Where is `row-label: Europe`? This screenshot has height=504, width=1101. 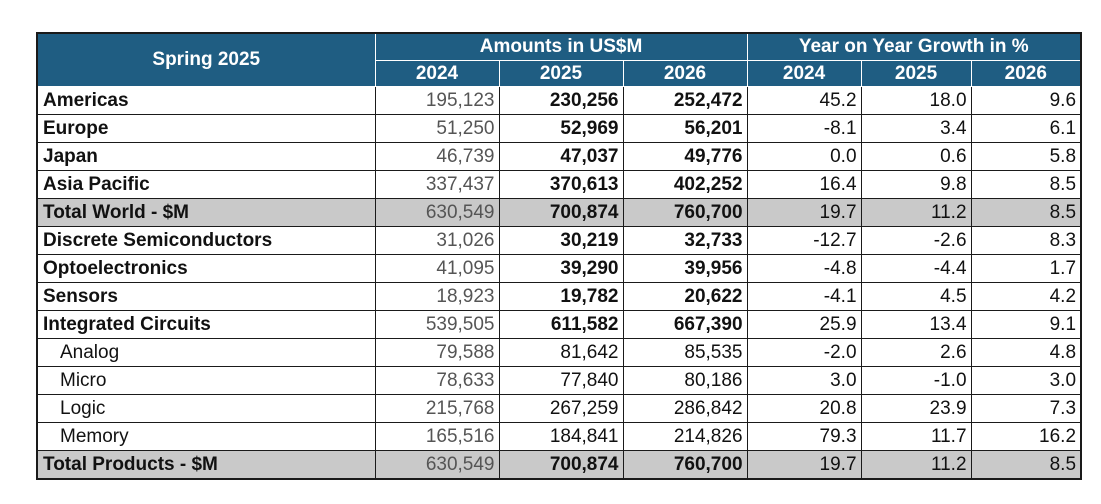
row-label: Europe is located at coordinates (206, 128).